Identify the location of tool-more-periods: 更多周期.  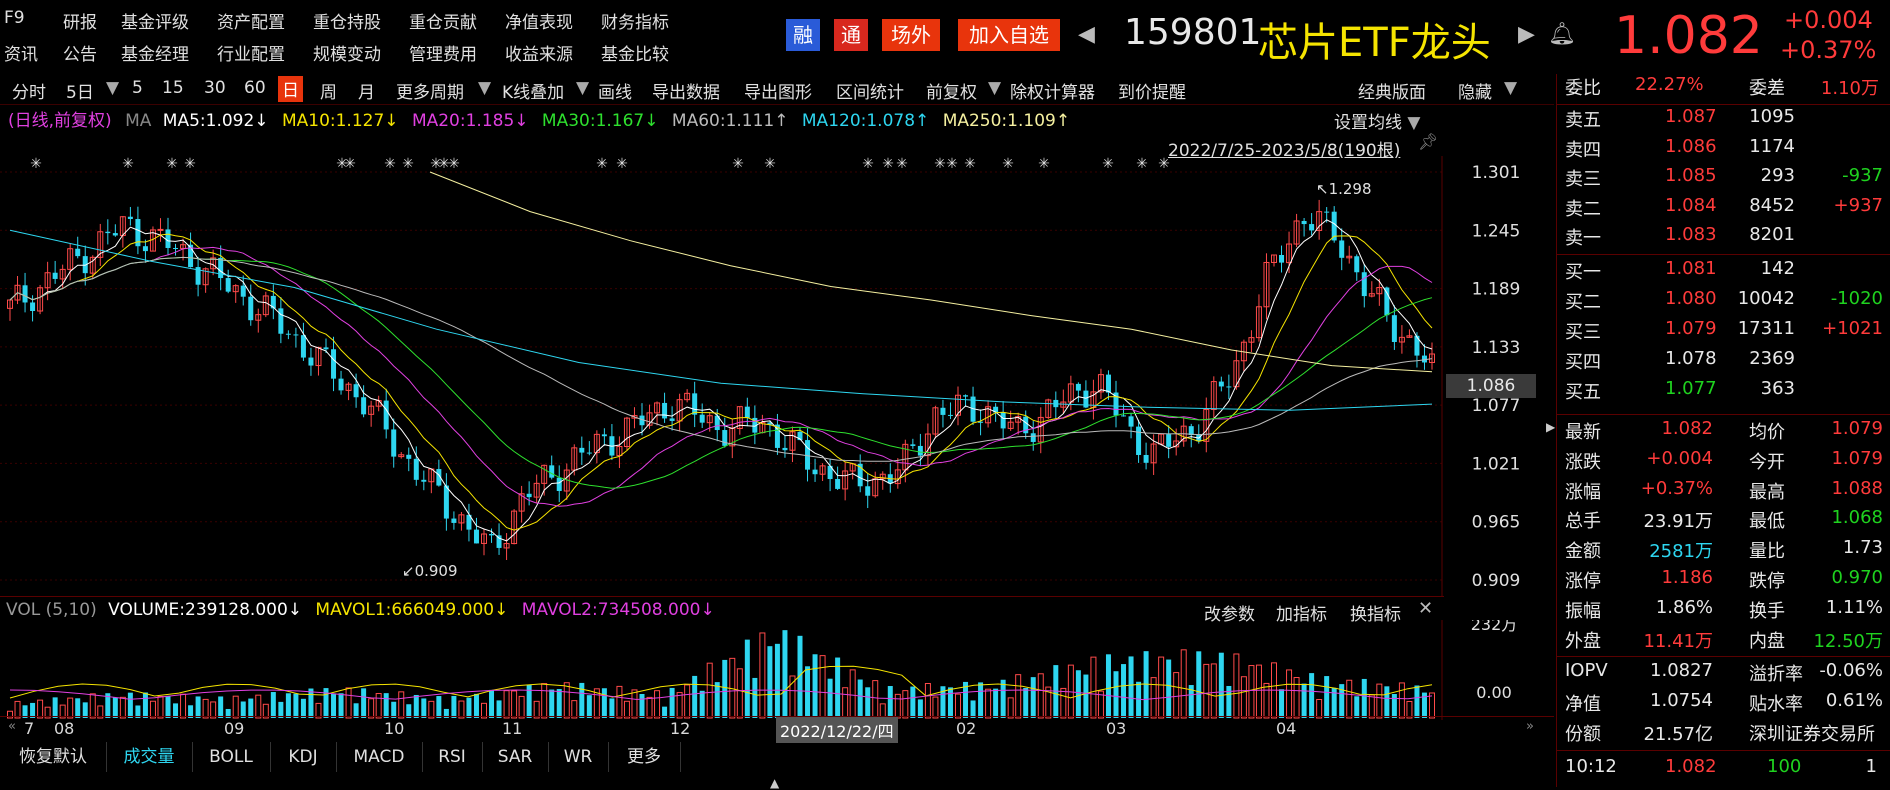
(430, 93).